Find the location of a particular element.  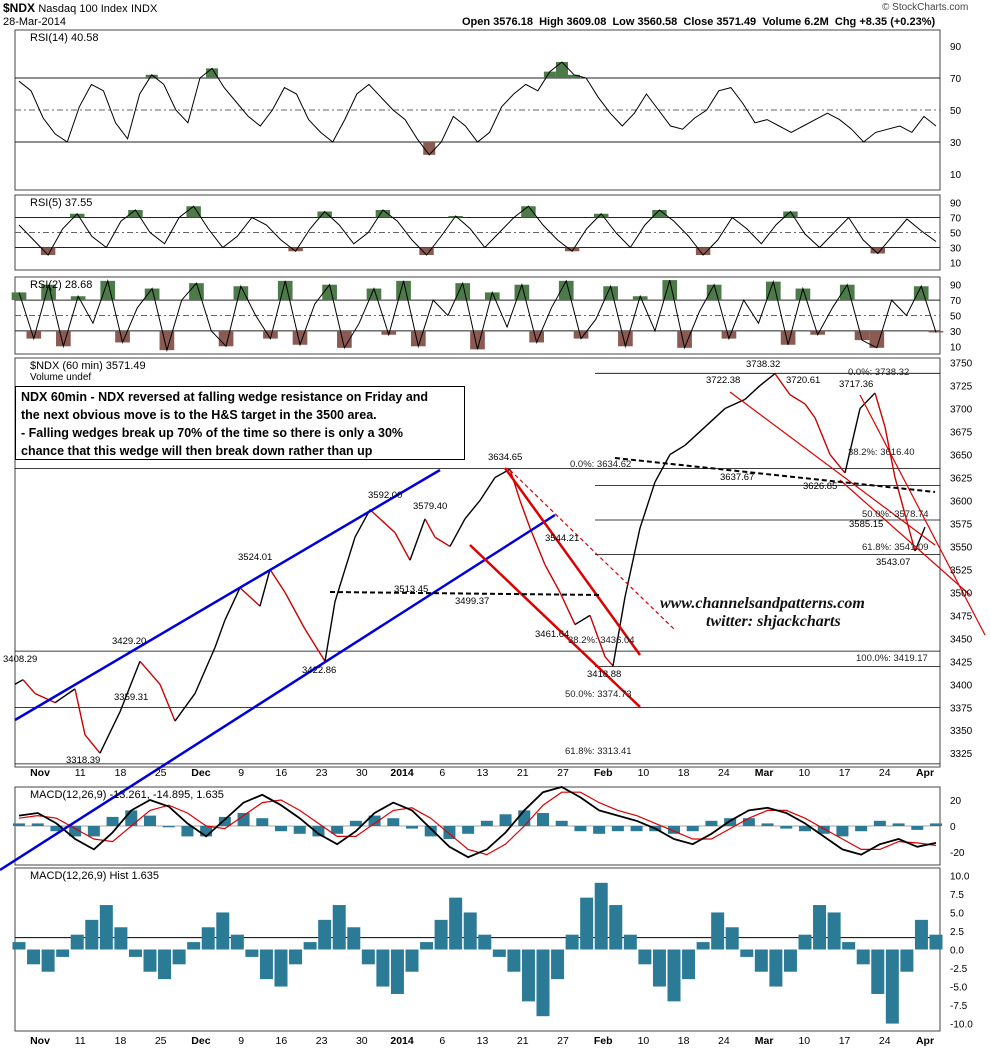

fib-label-right: 50.0%: 3578.74 is located at coordinates (895, 514).